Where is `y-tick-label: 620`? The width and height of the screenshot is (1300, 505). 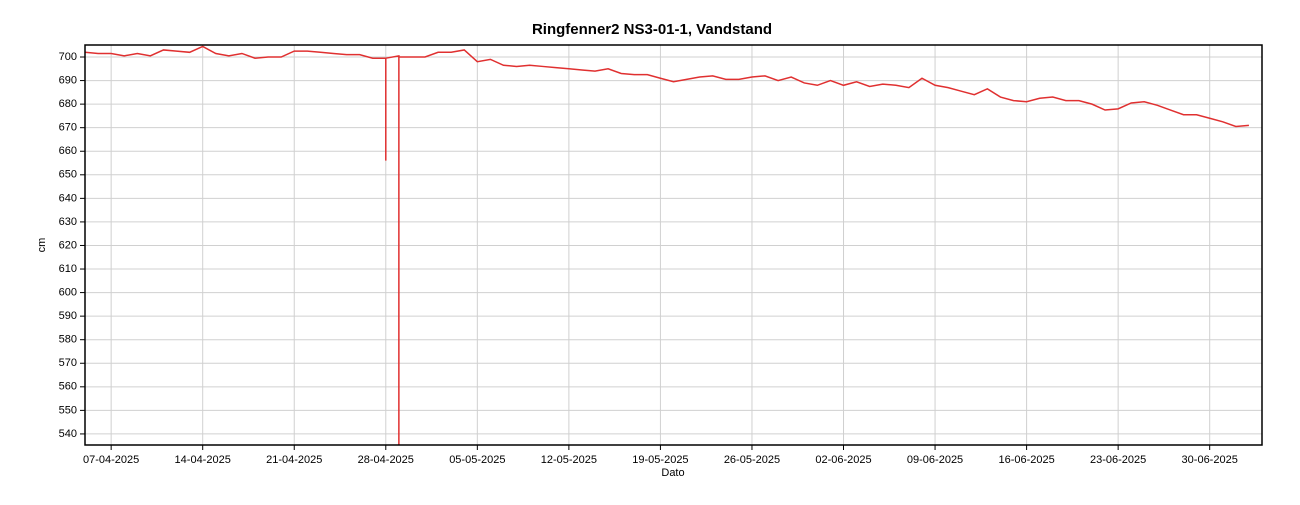
y-tick-label: 620 is located at coordinates (68, 245).